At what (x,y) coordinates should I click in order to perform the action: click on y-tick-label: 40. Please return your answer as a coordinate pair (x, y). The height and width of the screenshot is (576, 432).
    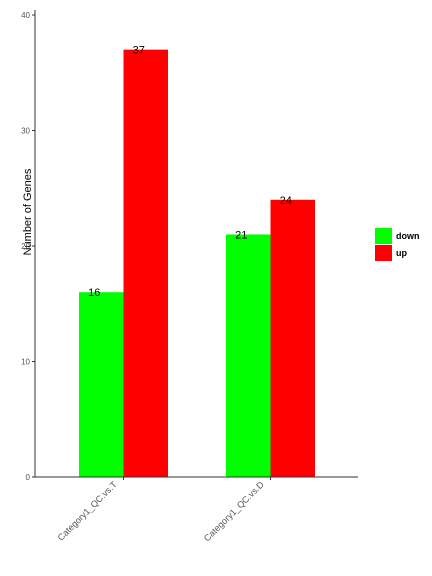
    Looking at the image, I should click on (25, 15).